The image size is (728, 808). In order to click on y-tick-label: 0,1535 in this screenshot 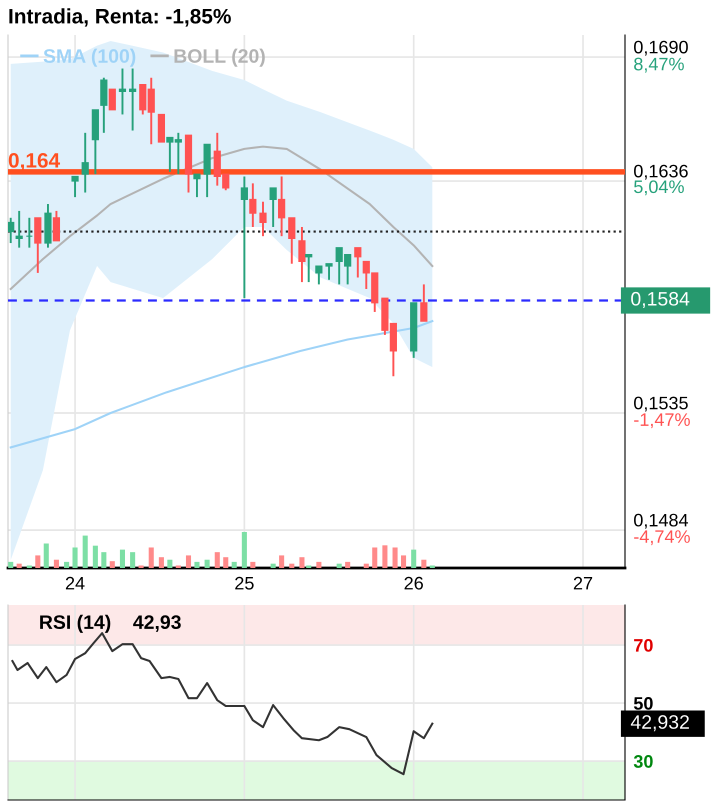, I will do `click(661, 404)`.